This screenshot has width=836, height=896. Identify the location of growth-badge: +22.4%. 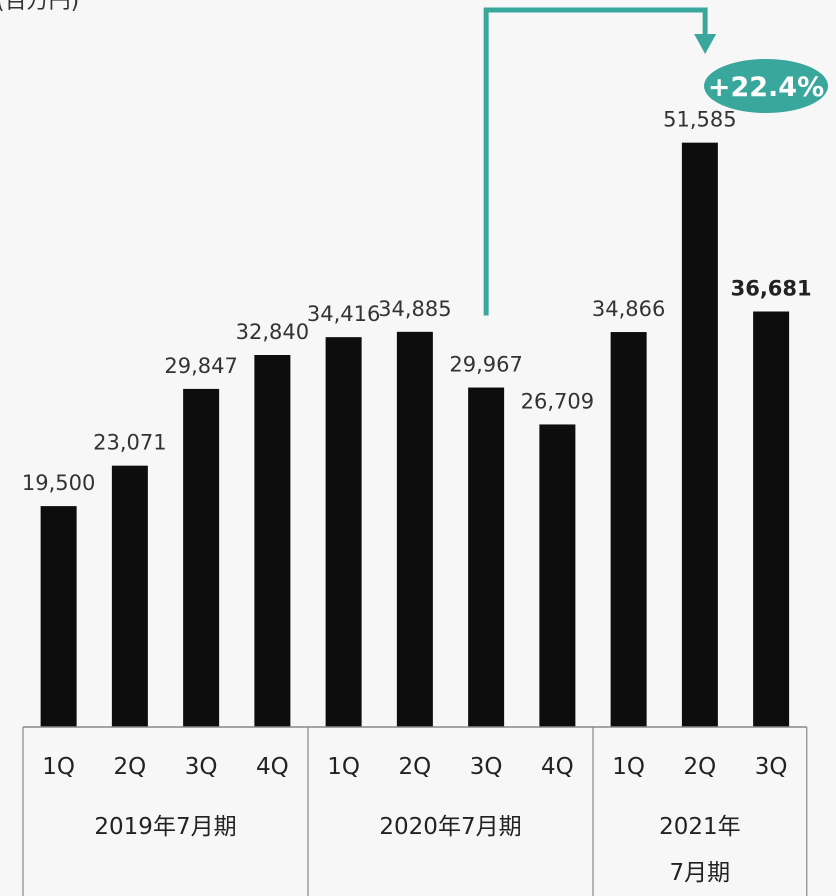
(766, 86).